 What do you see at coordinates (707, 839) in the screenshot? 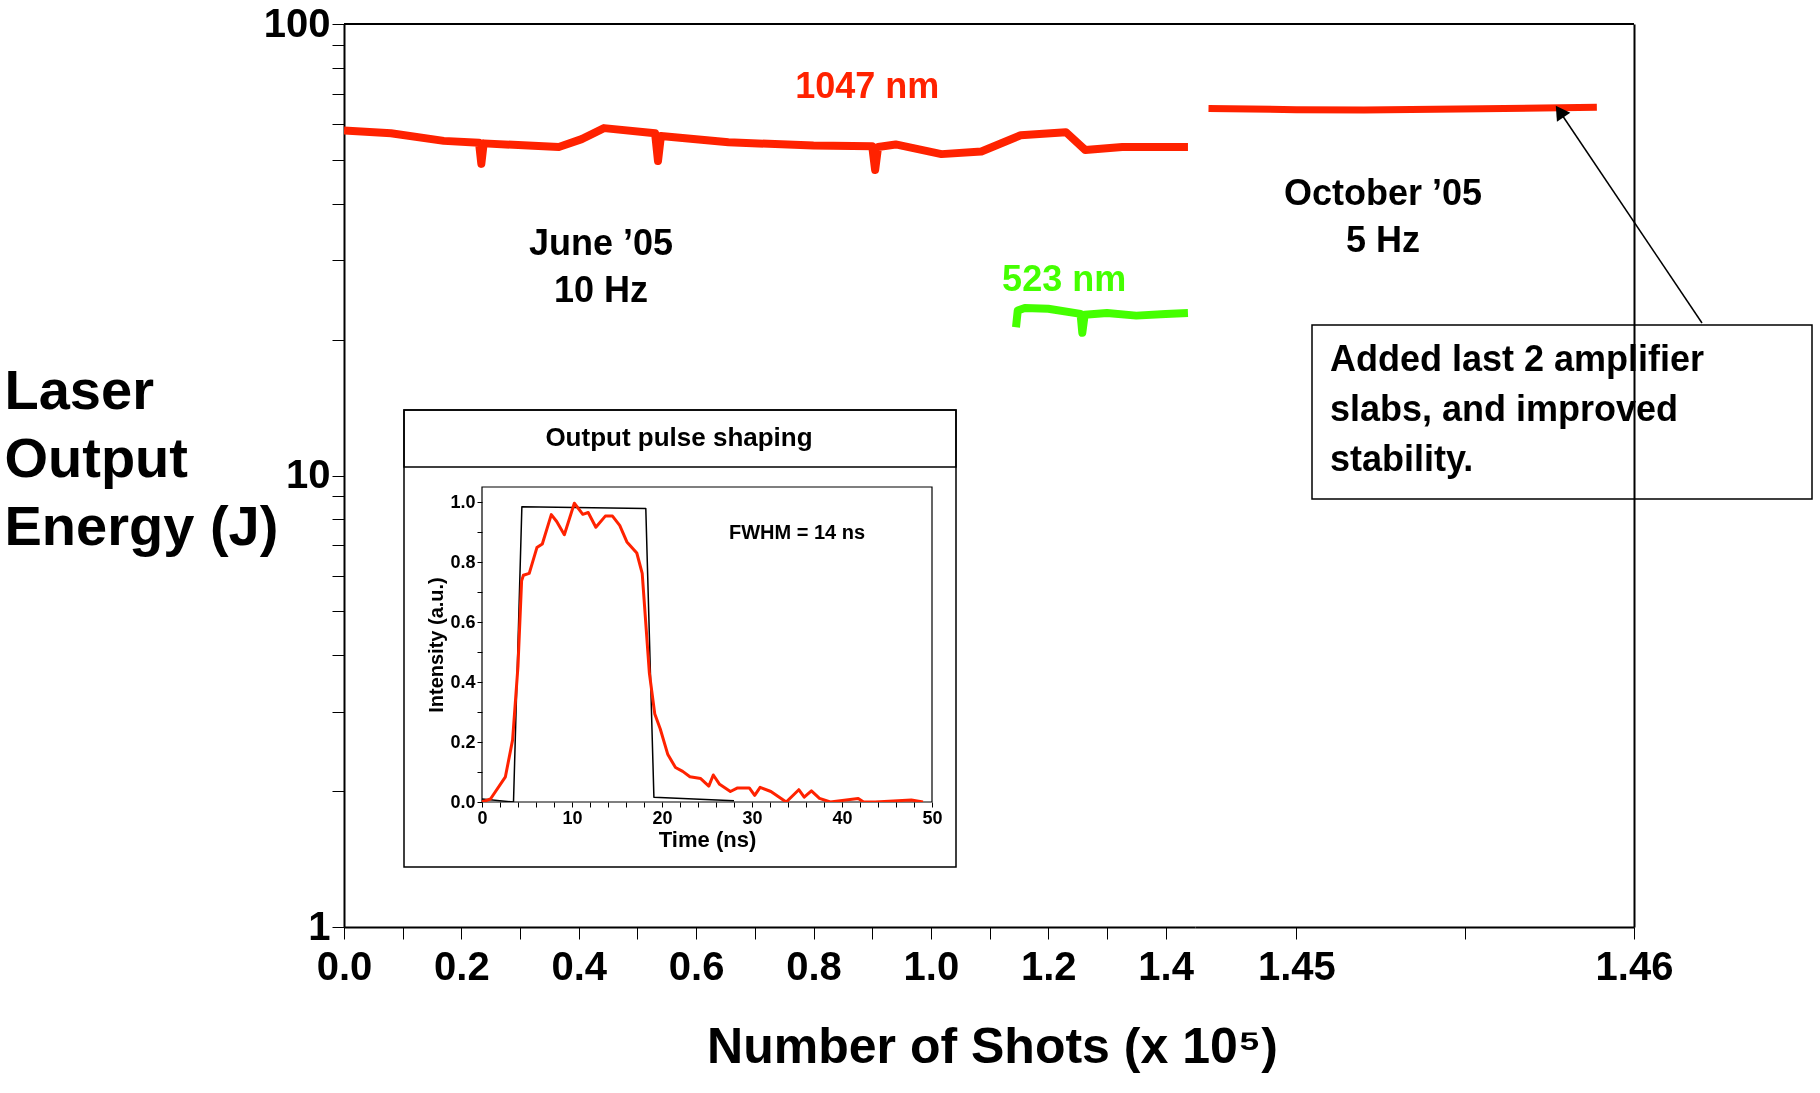
I see `x-axis-title: Time (ns)` at bounding box center [707, 839].